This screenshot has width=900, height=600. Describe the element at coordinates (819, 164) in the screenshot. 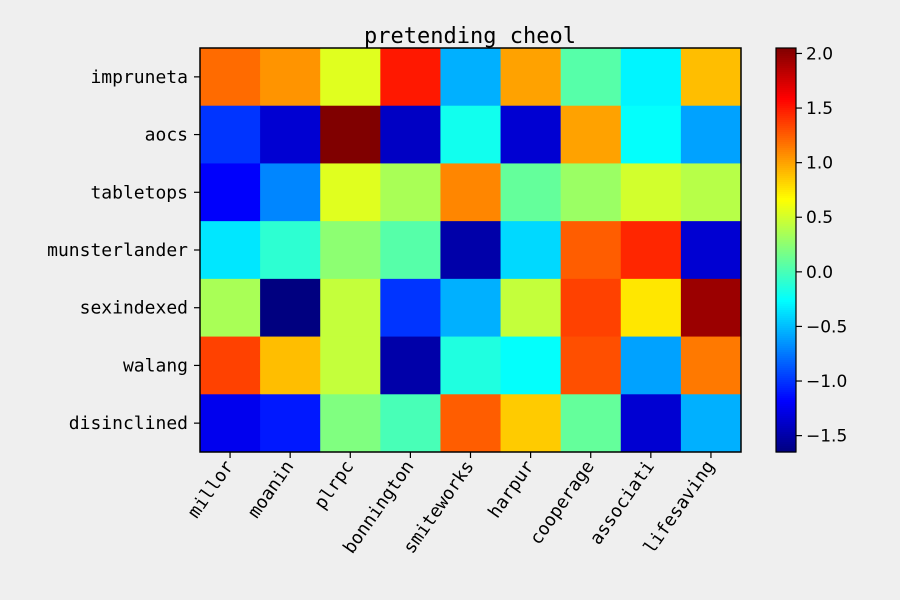

I see `colorbar-tick-label: 1.0` at that location.